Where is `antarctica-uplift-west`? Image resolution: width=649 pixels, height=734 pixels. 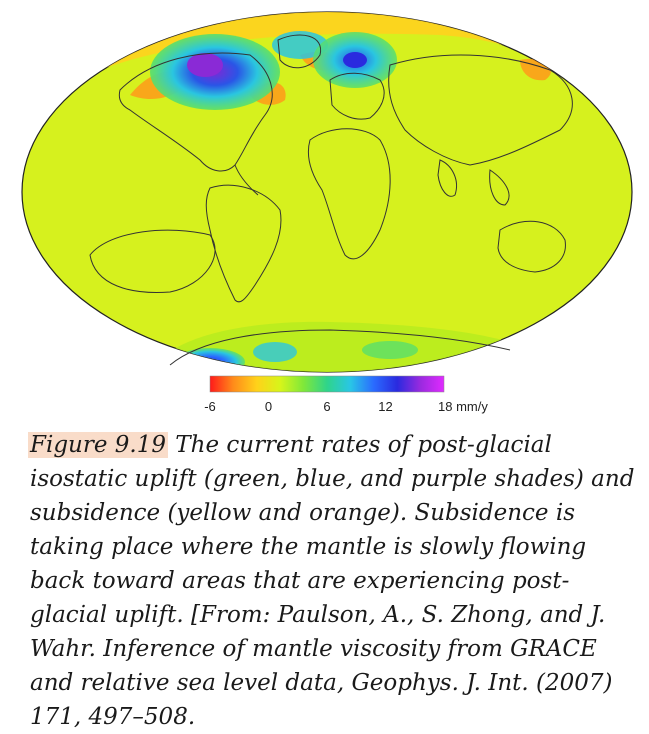
antarctica-uplift-west is located at coordinates (210, 360).